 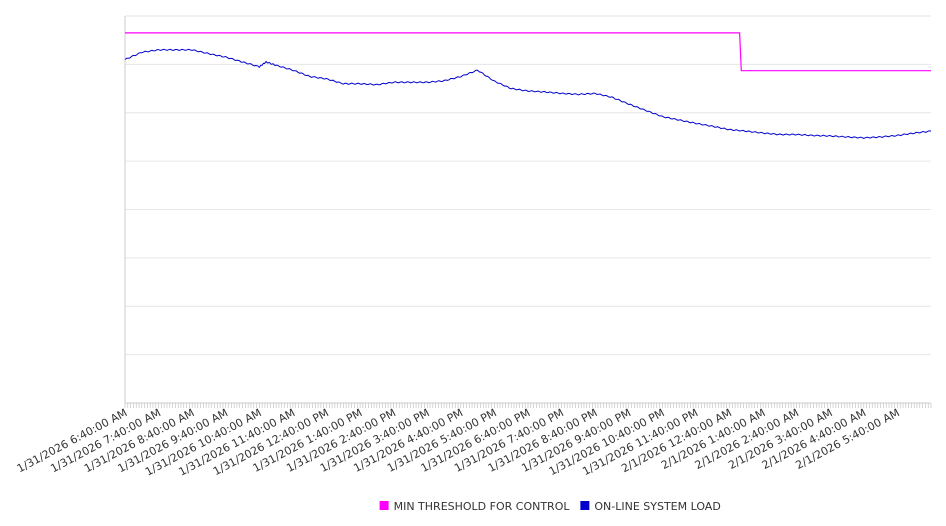 What do you see at coordinates (482, 506) in the screenshot?
I see `legend-label: MIN THRESHOLD FOR CONTROL` at bounding box center [482, 506].